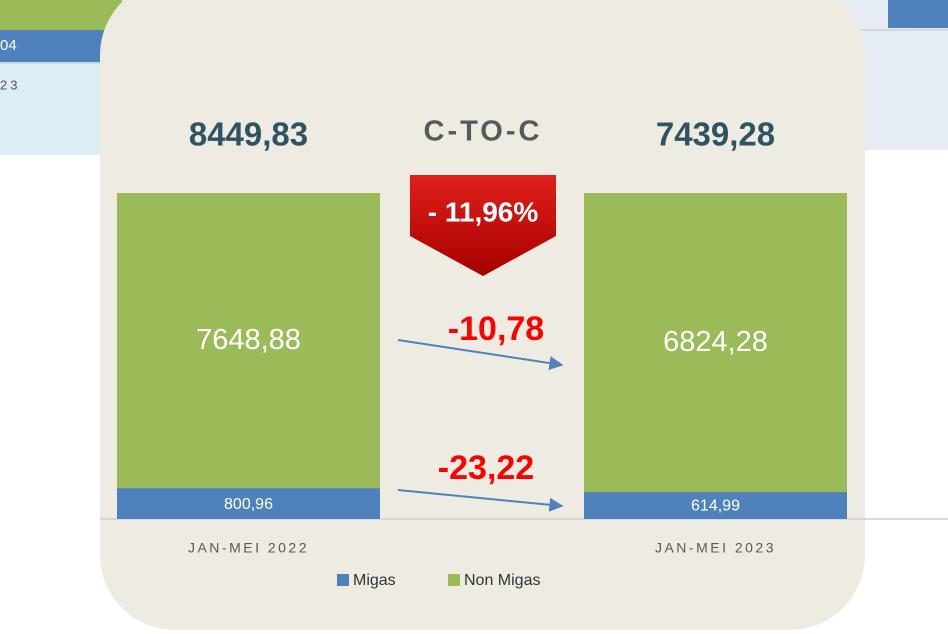 The height and width of the screenshot is (634, 948). Describe the element at coordinates (374, 580) in the screenshot. I see `legend-label: Migas` at that location.